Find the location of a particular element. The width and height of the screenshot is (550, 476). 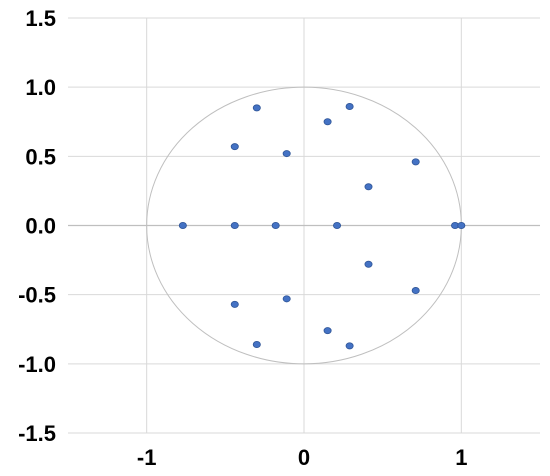

y-tick-label: -0.5 is located at coordinates (37, 295).